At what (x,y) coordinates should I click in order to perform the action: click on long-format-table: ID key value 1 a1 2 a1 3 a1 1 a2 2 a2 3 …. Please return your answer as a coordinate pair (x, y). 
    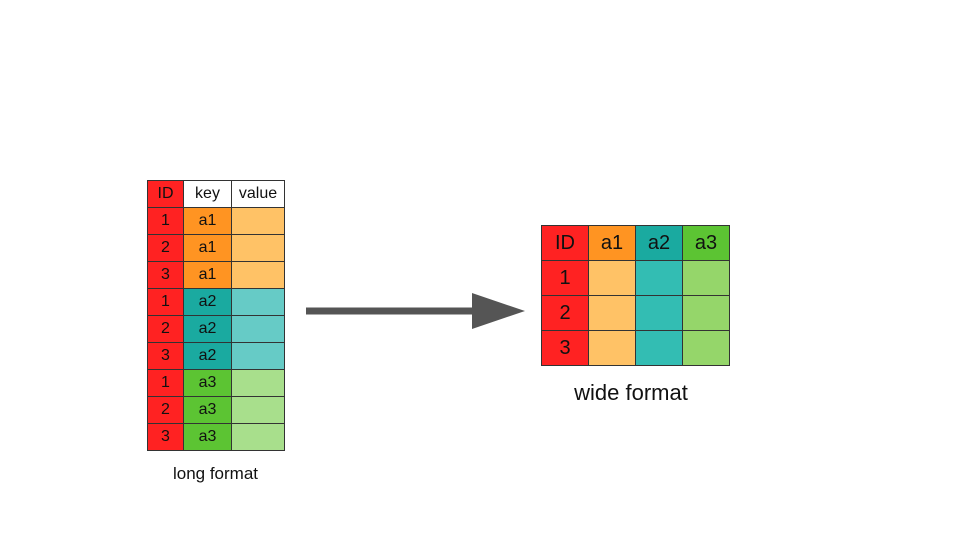
    Looking at the image, I should click on (216, 315).